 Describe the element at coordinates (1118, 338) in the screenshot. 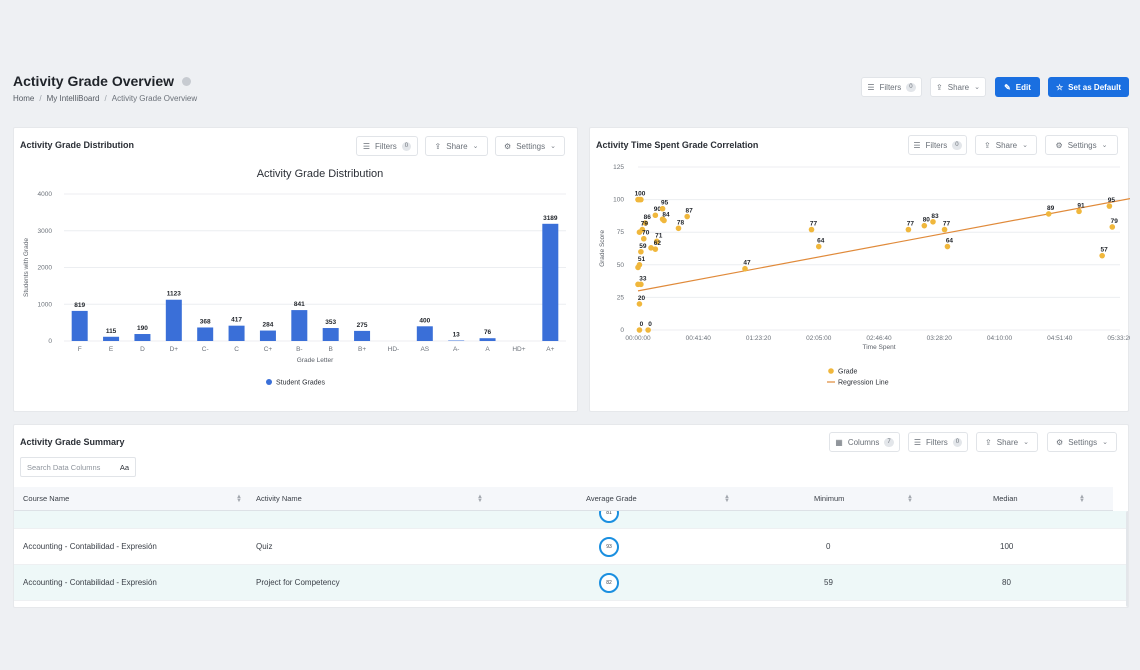

I see `x-tick-label: 05:33:20` at that location.